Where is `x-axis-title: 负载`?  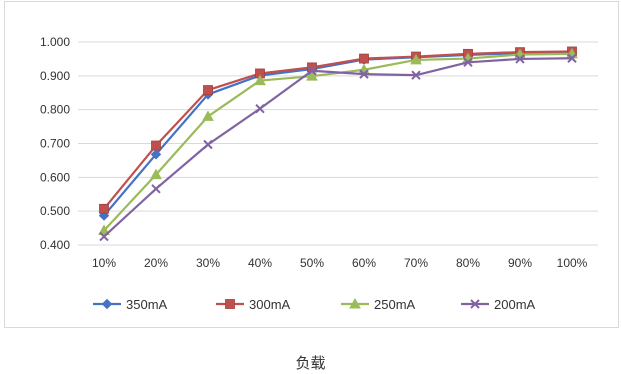
x-axis-title: 负载 is located at coordinates (310, 363).